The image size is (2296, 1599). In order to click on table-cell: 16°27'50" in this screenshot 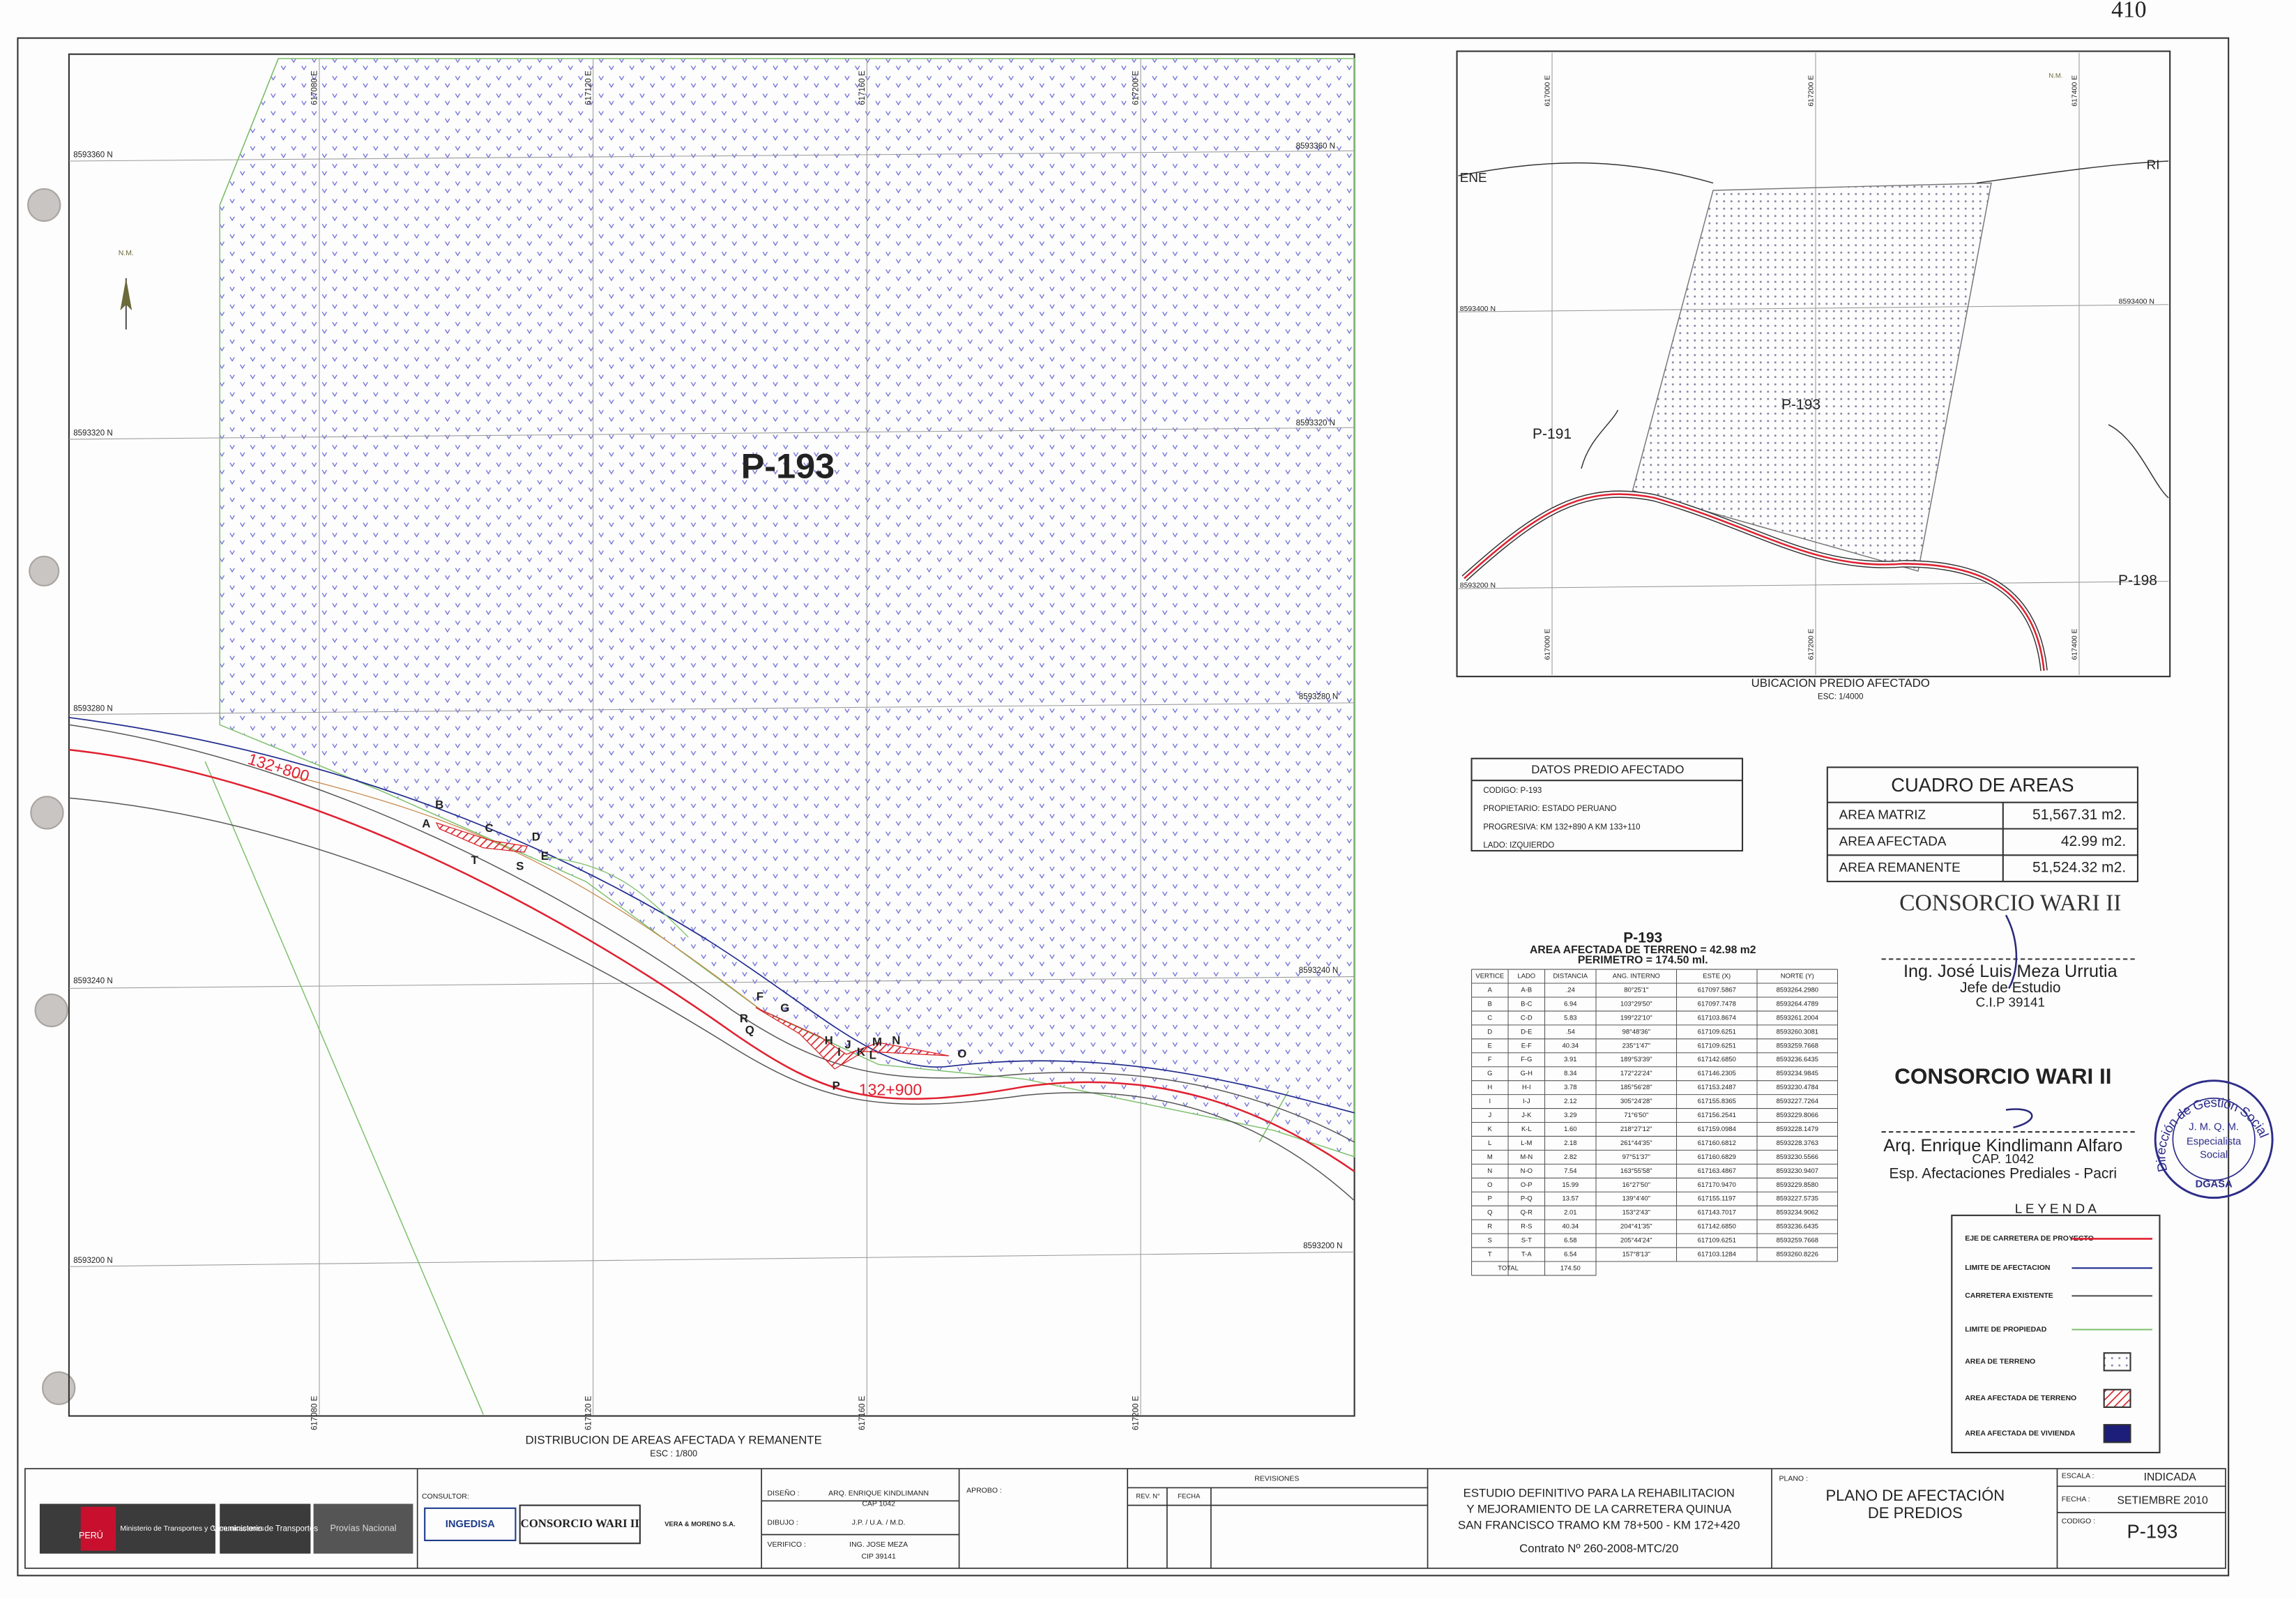, I will do `click(1636, 1185)`.